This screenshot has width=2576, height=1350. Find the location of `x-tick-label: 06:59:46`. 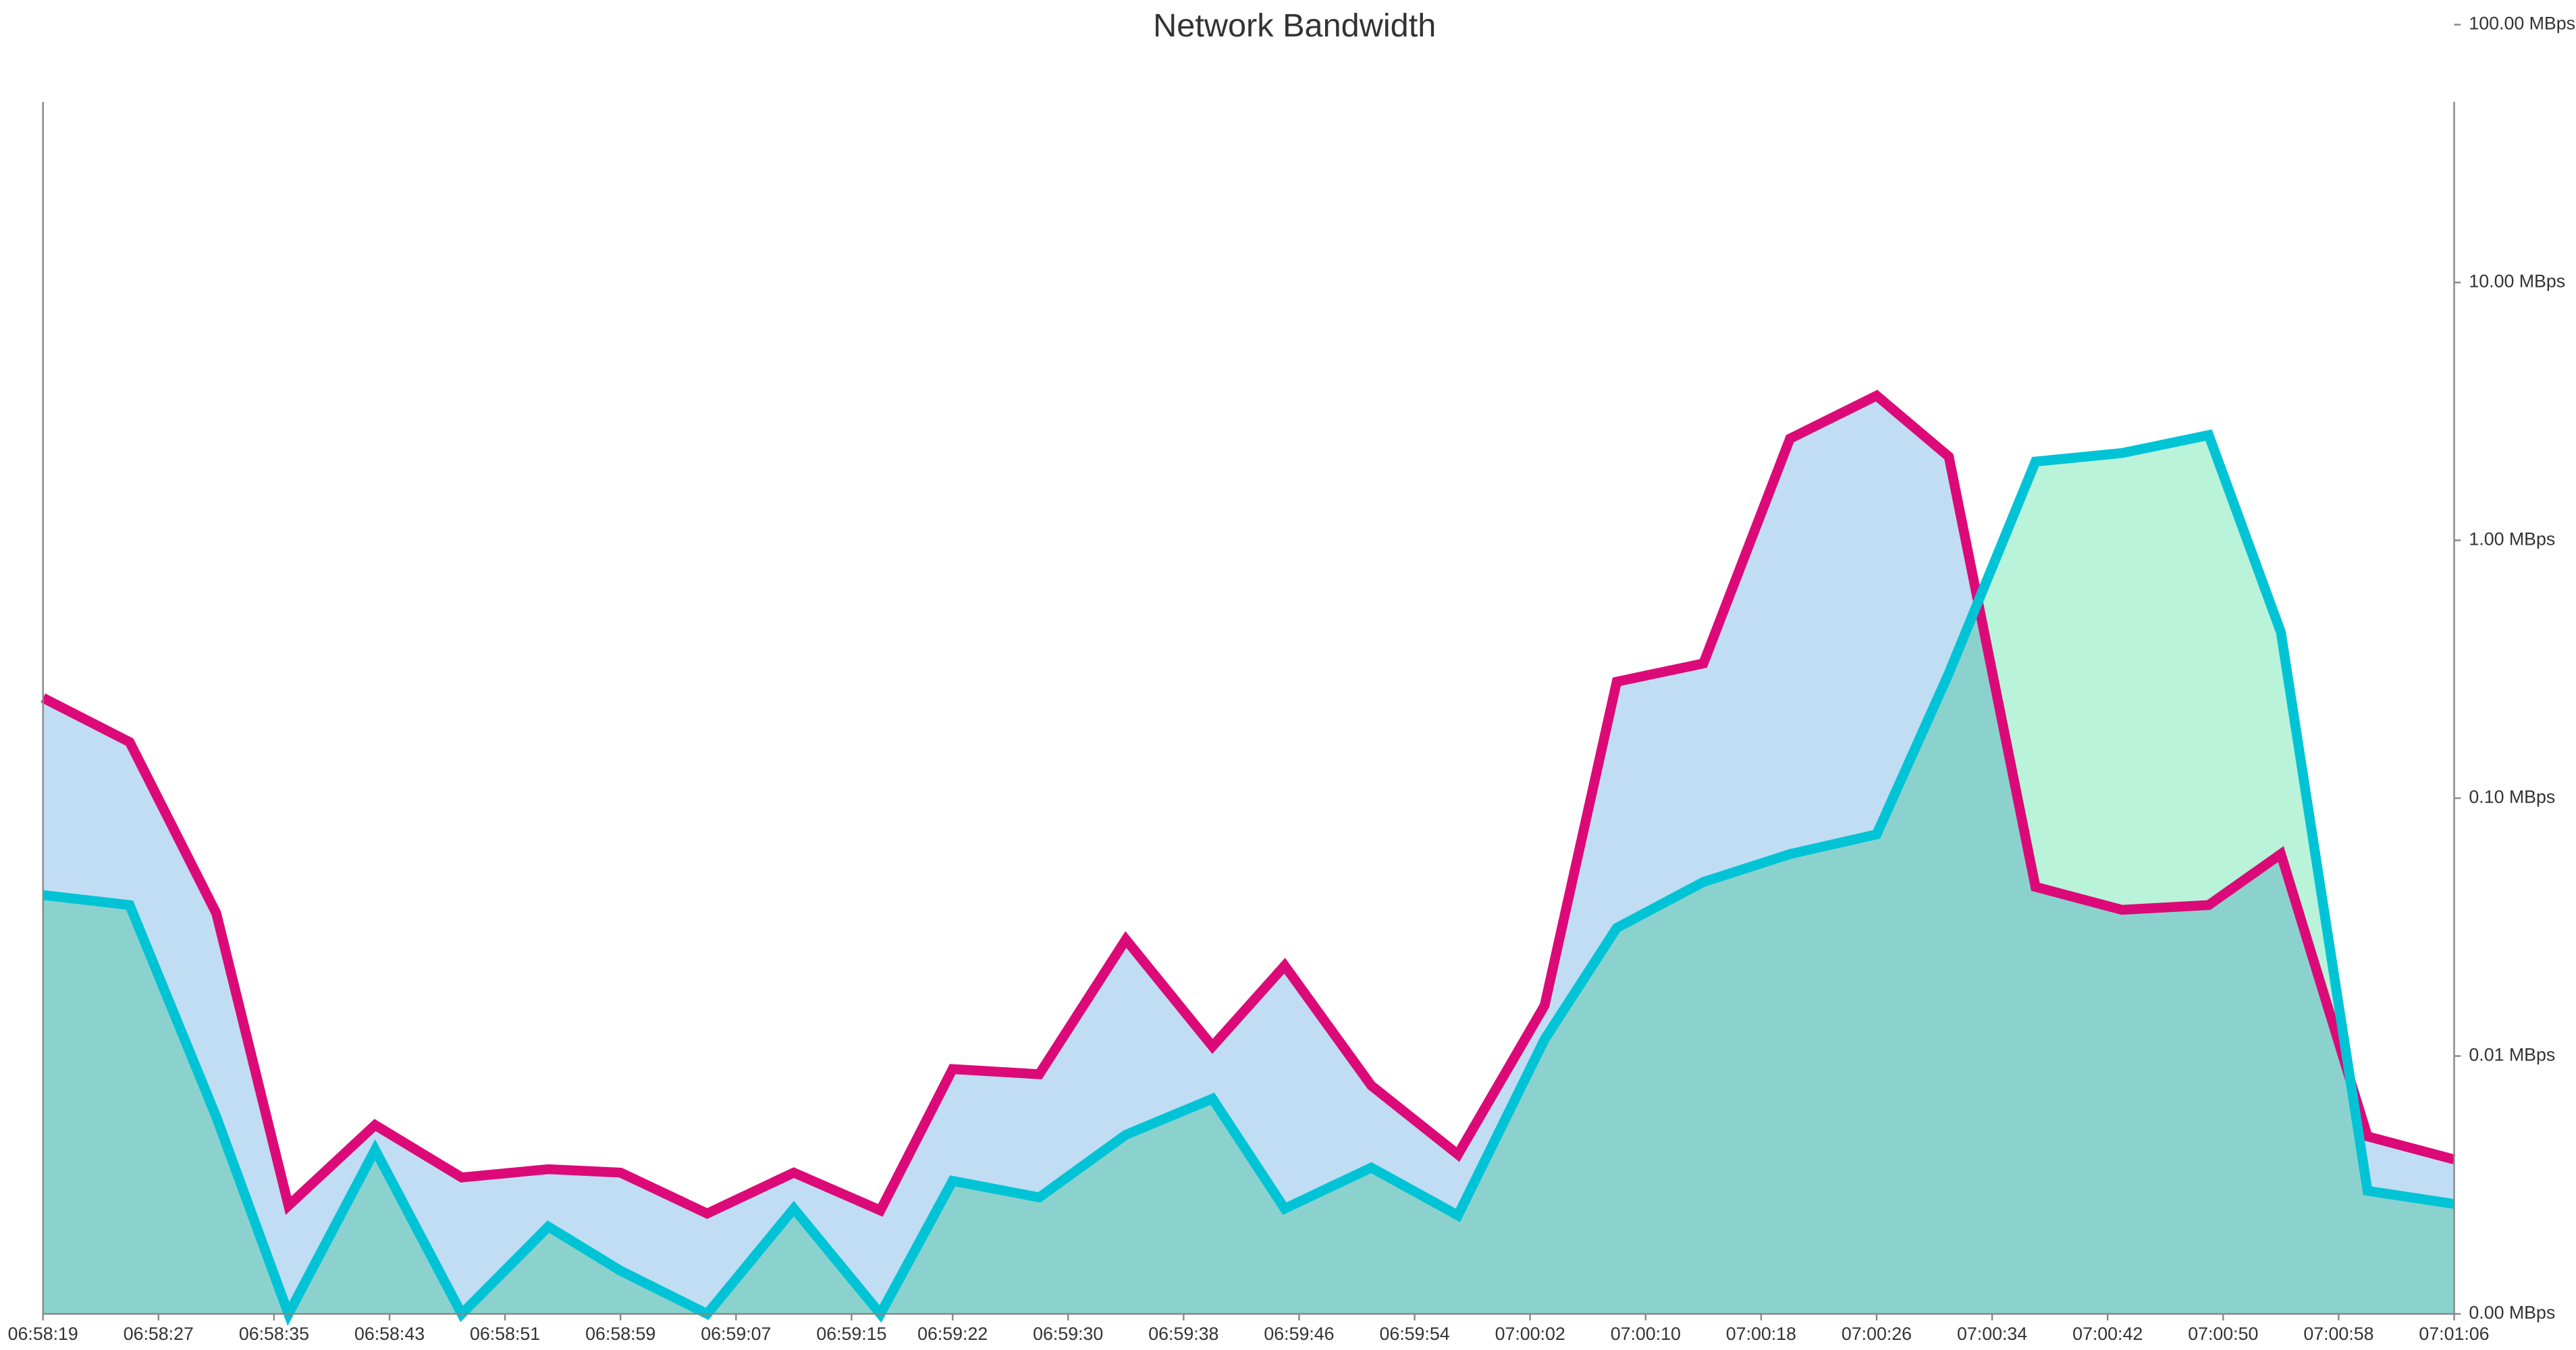

x-tick-label: 06:59:46 is located at coordinates (1299, 1334).